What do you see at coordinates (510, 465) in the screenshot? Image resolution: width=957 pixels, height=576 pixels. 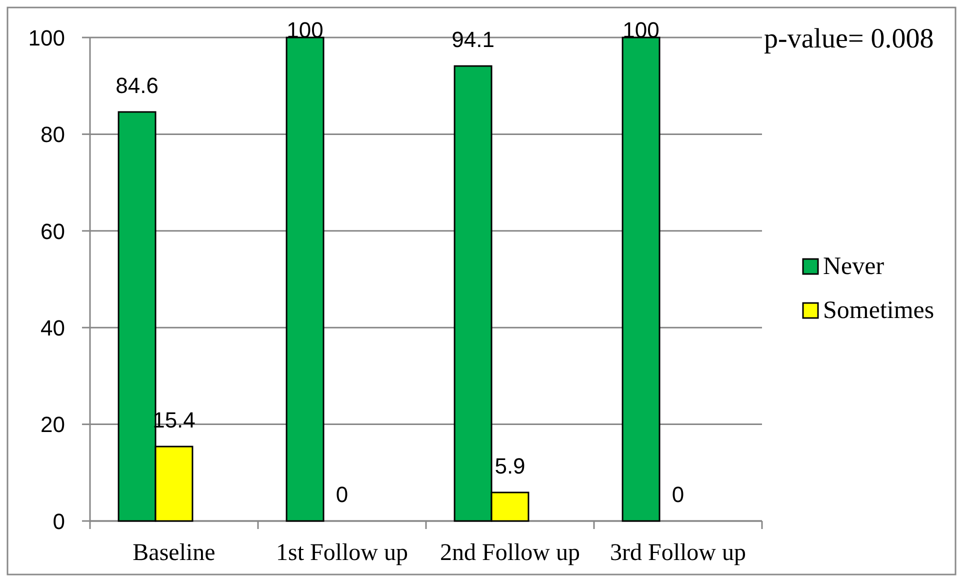 I see `data-label: 5.9` at bounding box center [510, 465].